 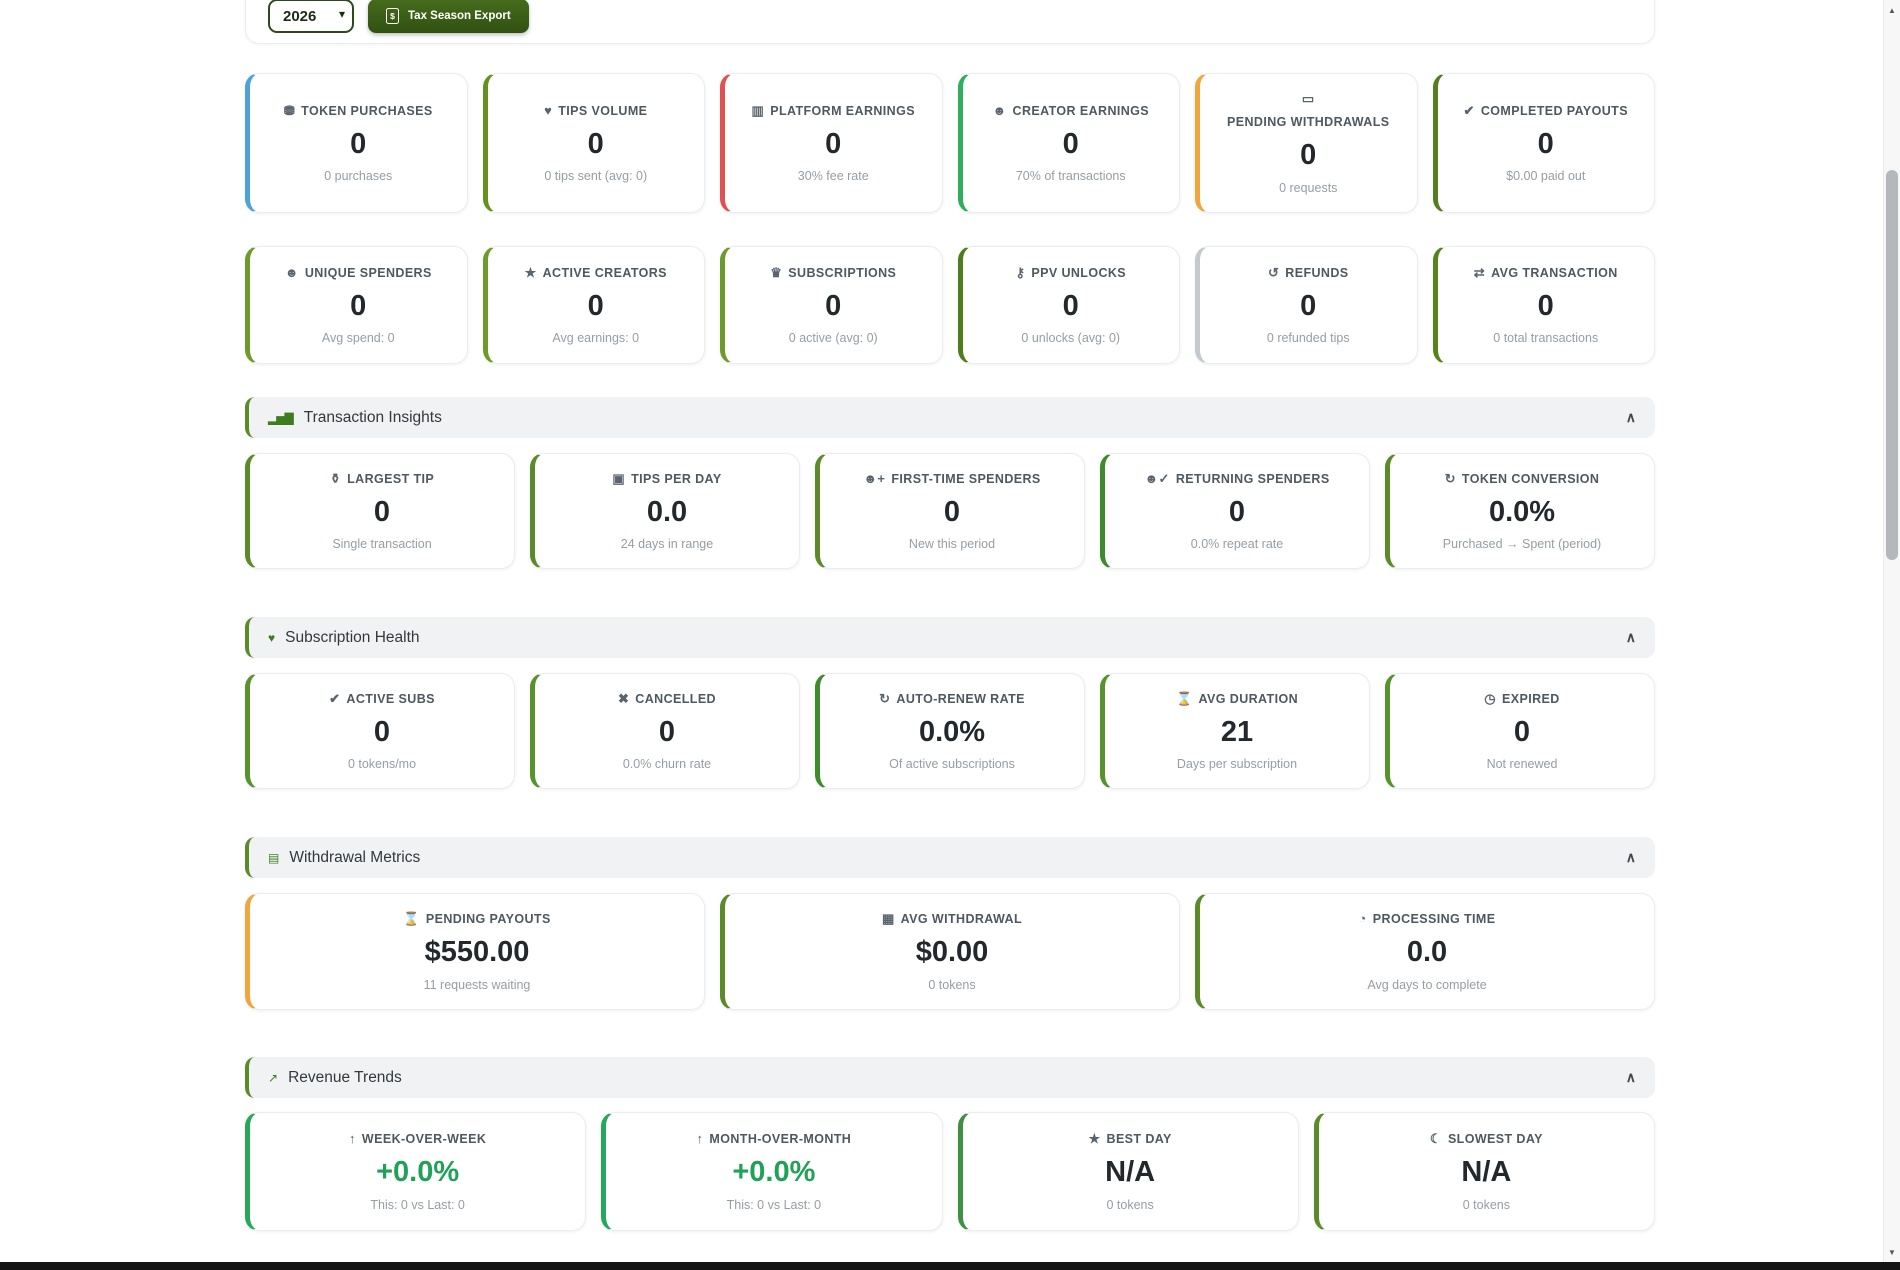 I want to click on unlock-icon: ⚷, so click(x=1020, y=272).